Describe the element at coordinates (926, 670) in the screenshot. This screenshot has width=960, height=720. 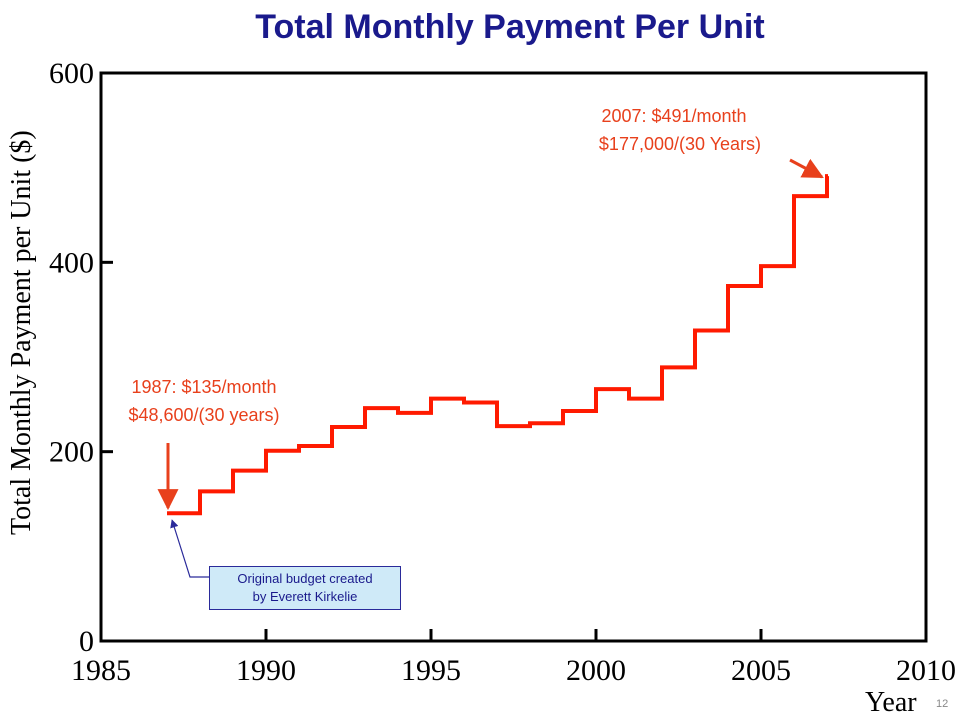
I see `x-tick-label: 2010` at that location.